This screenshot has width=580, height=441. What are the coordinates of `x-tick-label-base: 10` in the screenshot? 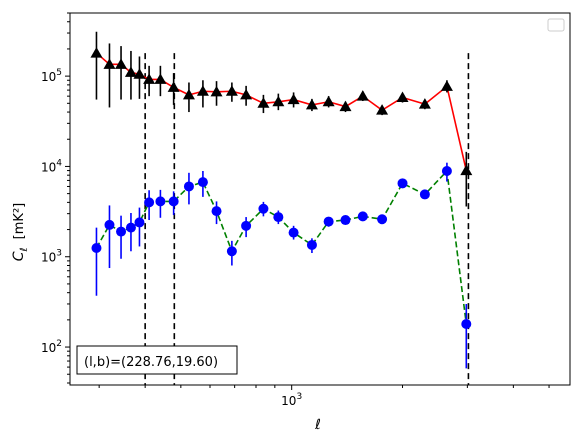 It's located at (288, 401).